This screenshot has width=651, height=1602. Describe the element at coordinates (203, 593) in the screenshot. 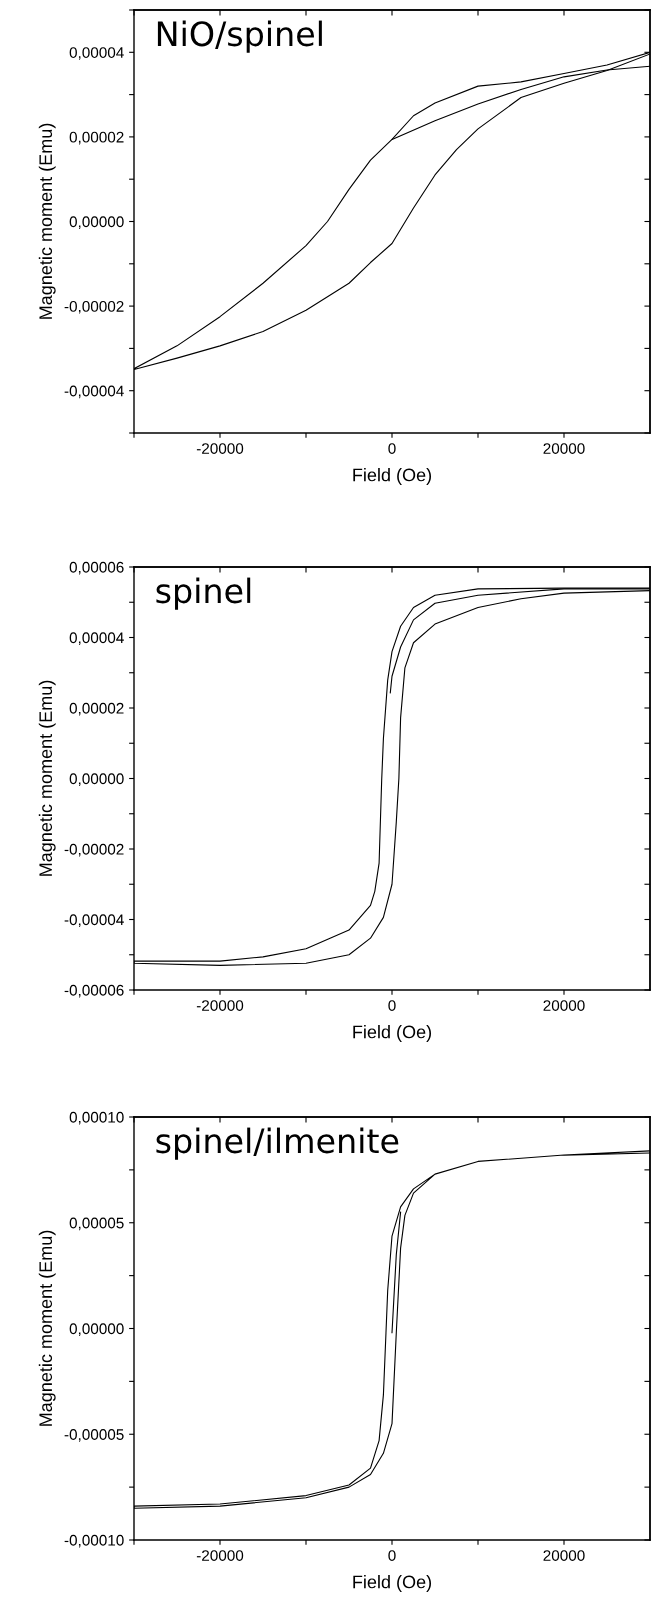

I see `chart-title: spinel` at that location.